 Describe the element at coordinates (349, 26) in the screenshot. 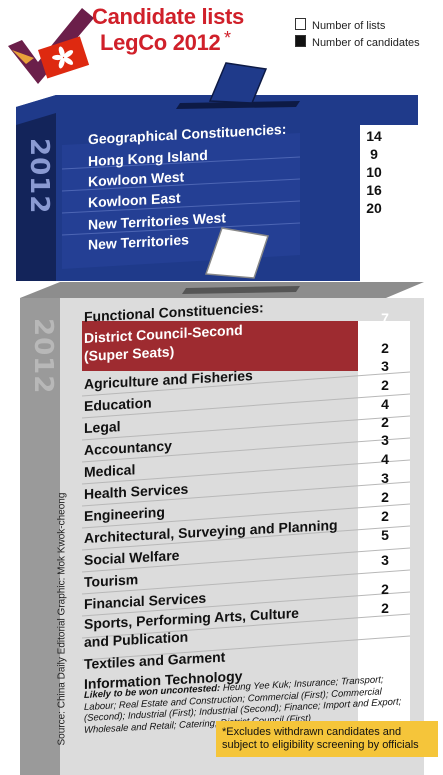

I see `legend-lists-label: Number of lists` at that location.